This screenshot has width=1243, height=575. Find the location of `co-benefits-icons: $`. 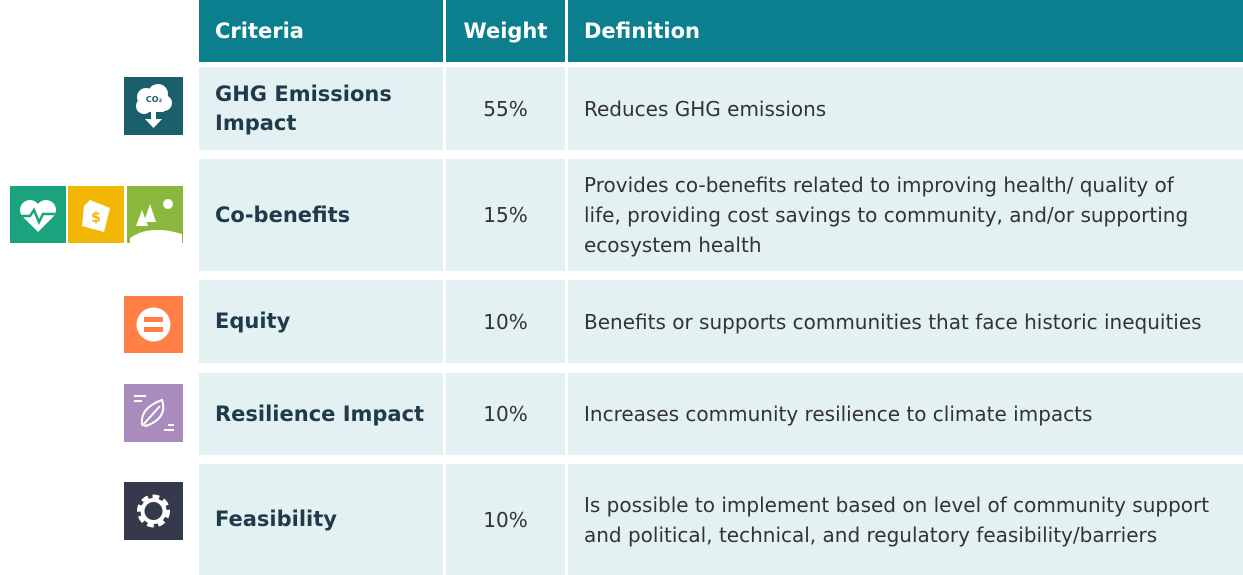

co-benefits-icons: $ is located at coordinates (96, 214).